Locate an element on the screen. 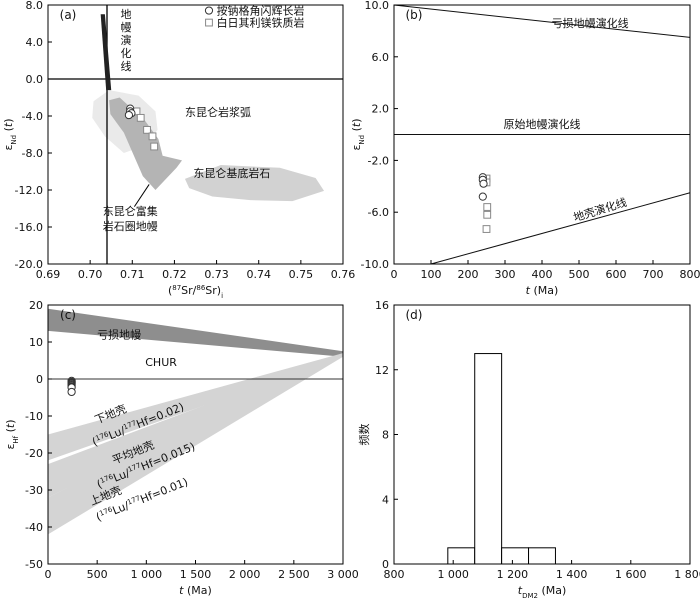 This screenshot has height=599, width=700. x-tick-label: 0.76 is located at coordinates (343, 274).